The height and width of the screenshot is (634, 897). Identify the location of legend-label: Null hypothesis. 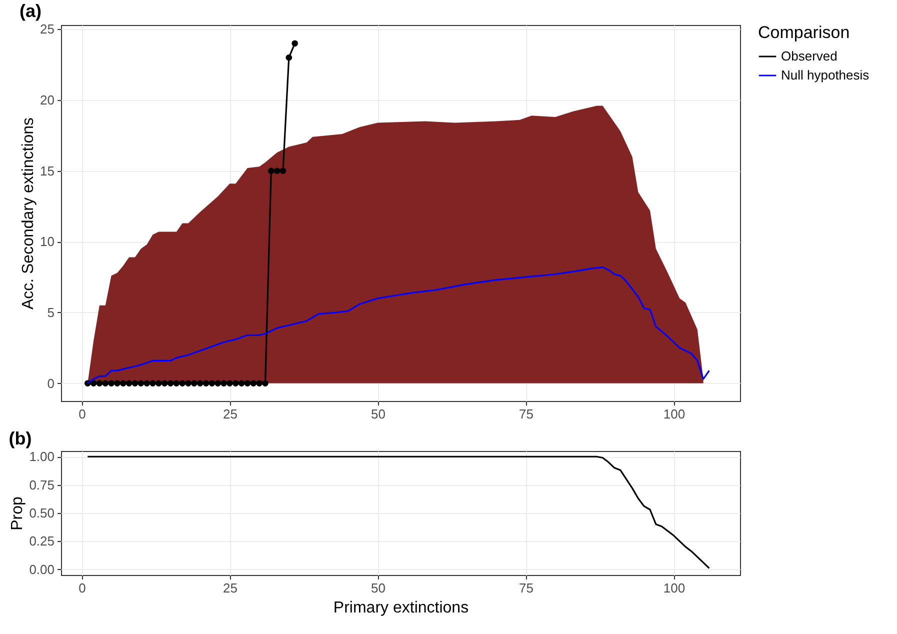
(825, 75).